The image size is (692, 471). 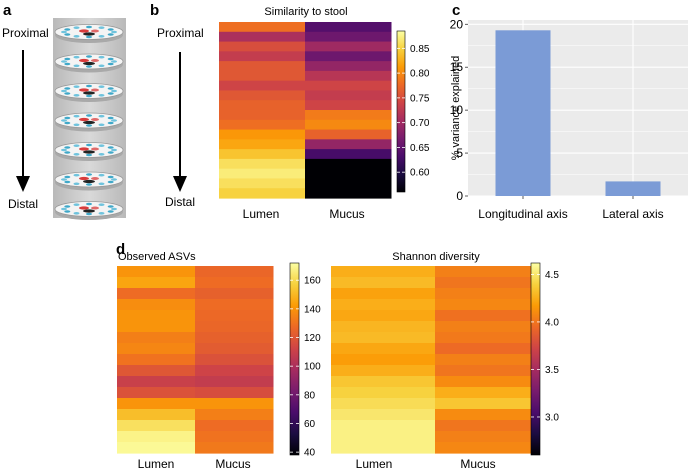 What do you see at coordinates (157, 257) in the screenshot?
I see `heatmap-d1-title: Observed ASVs` at bounding box center [157, 257].